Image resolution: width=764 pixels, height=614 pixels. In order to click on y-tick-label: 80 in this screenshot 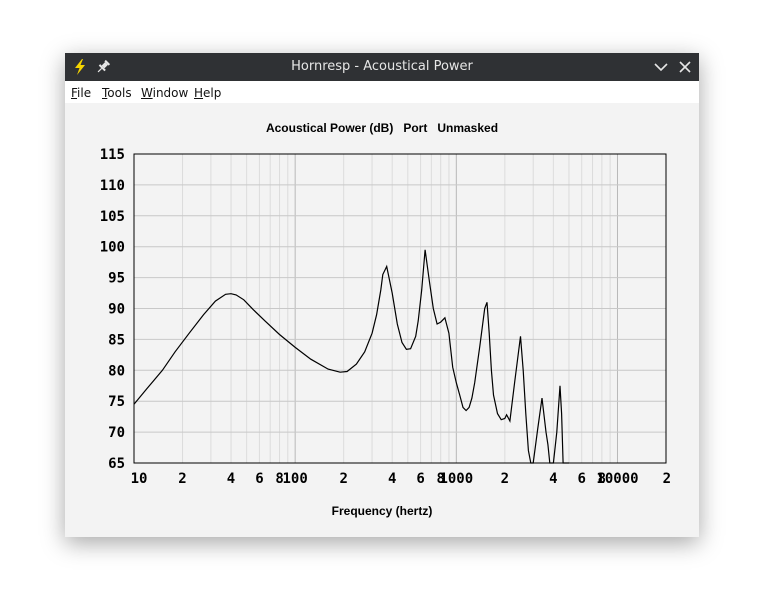, I will do `click(116, 371)`.